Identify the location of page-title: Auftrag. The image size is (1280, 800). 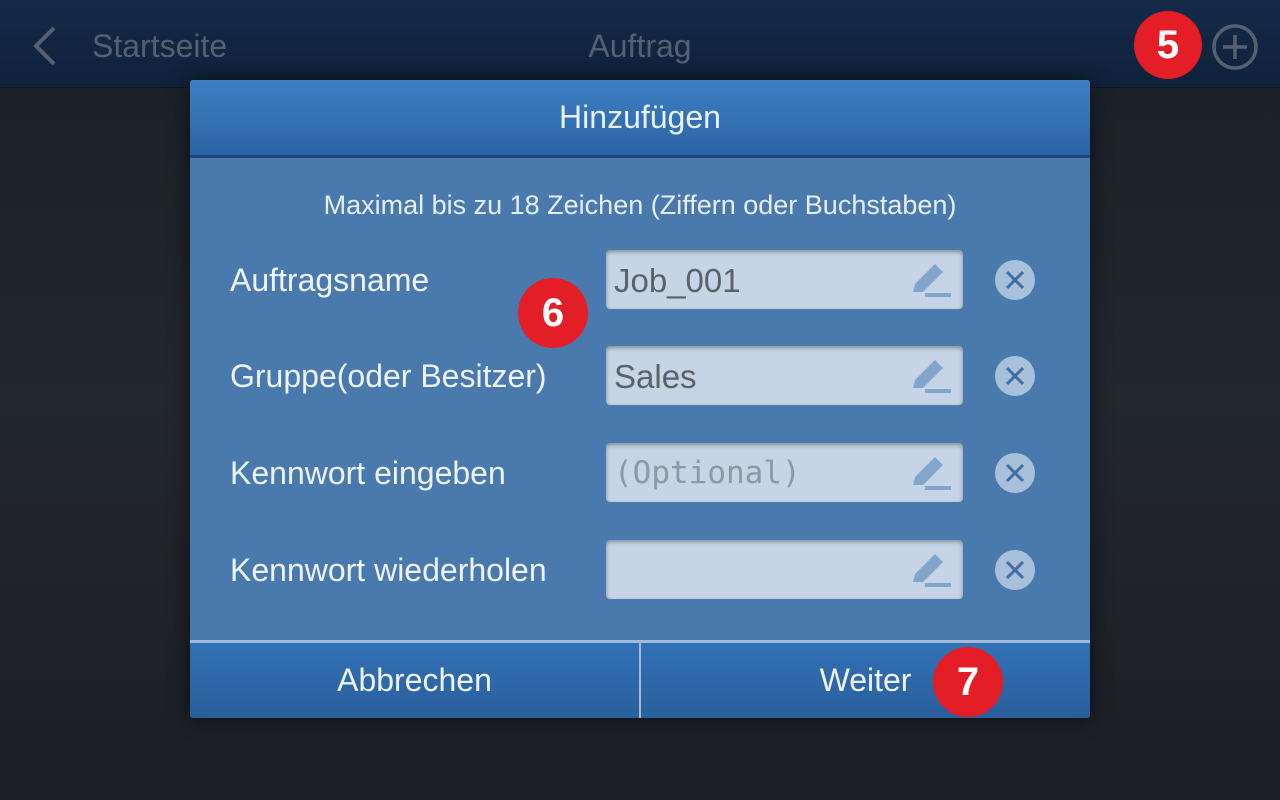
(640, 46).